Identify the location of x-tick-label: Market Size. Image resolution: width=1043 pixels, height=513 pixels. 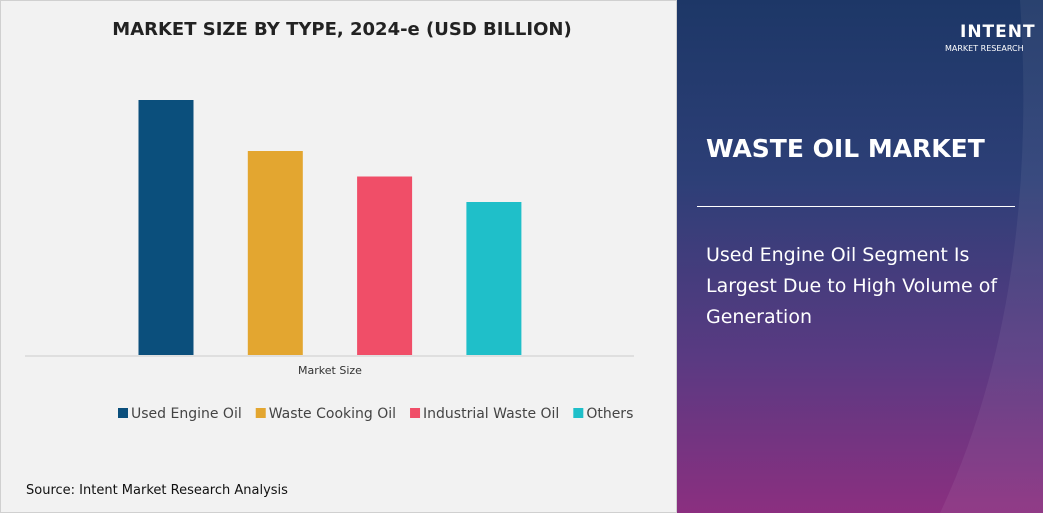
(330, 370).